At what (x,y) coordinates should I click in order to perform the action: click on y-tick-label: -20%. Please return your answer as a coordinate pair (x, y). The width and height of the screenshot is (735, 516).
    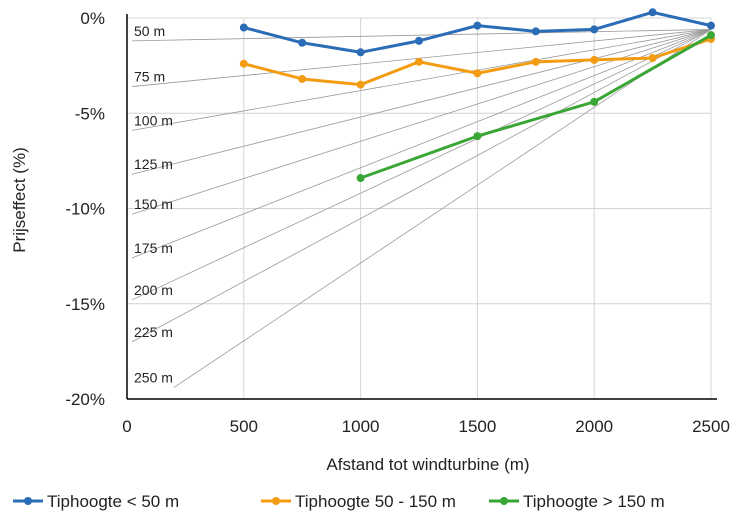
    Looking at the image, I should click on (85, 399).